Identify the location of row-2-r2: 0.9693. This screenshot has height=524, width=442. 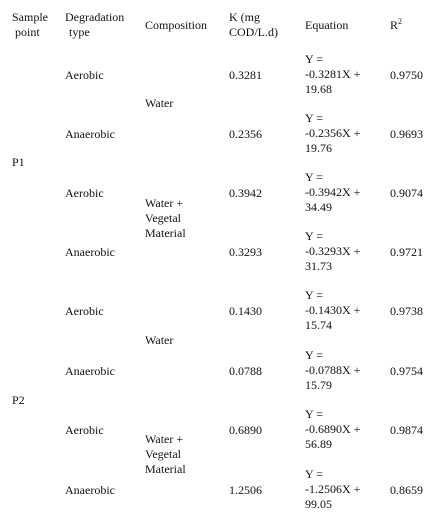
(406, 134).